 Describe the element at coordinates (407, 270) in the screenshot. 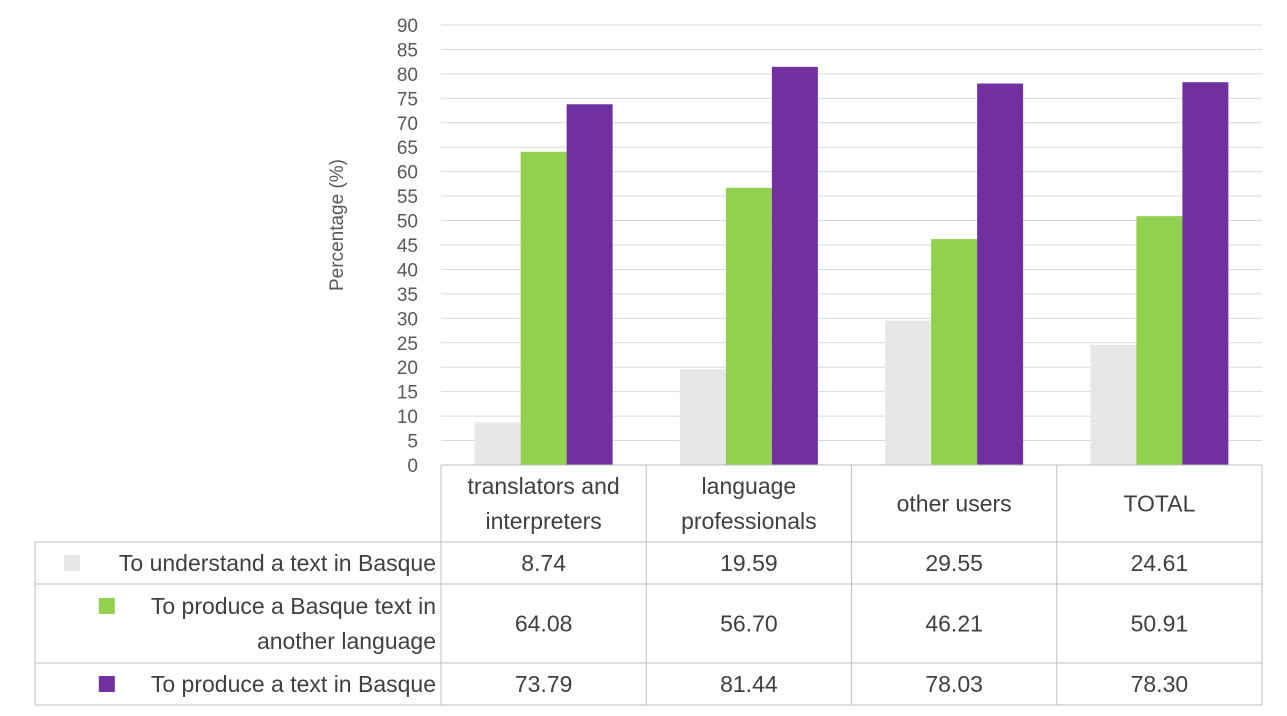

I see `y-tick-label: 40` at that location.